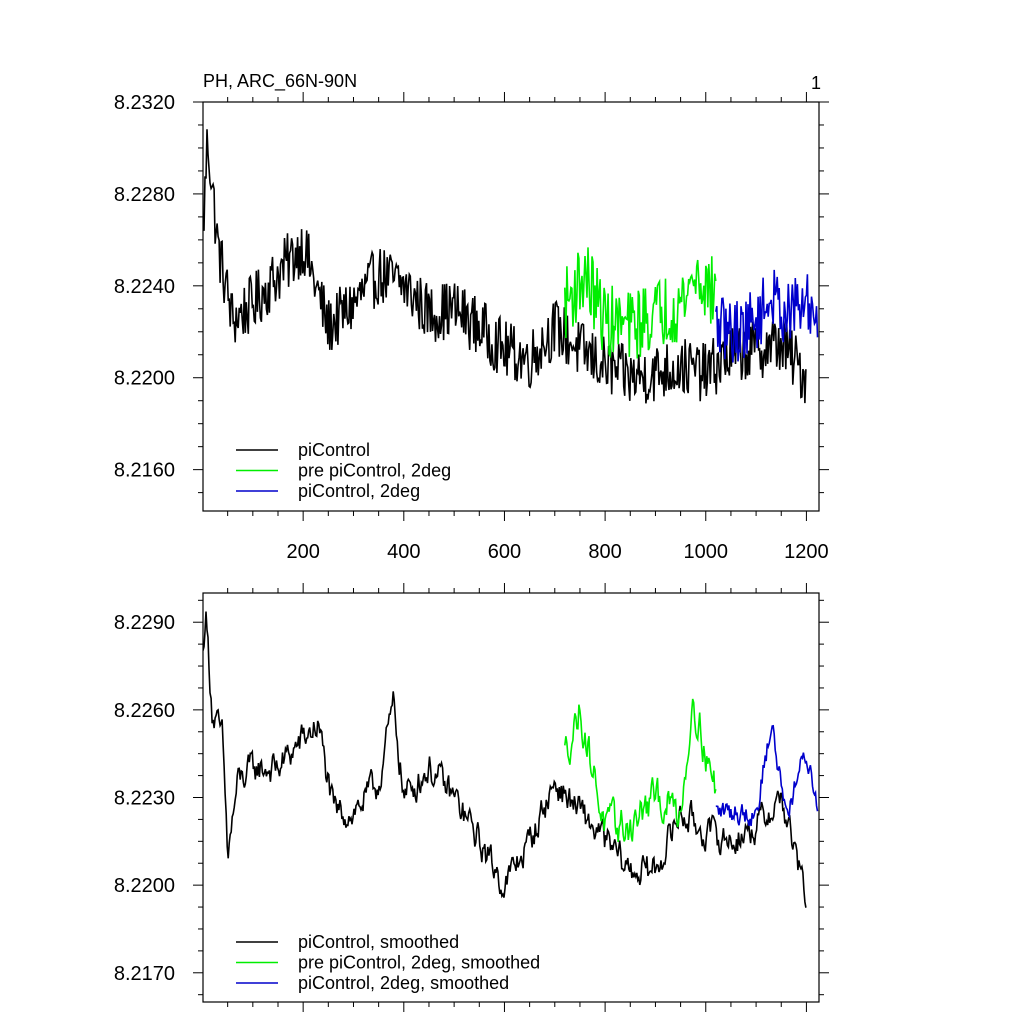 The height and width of the screenshot is (1024, 1024). I want to click on y-tick-label: 8.2170, so click(144, 974).